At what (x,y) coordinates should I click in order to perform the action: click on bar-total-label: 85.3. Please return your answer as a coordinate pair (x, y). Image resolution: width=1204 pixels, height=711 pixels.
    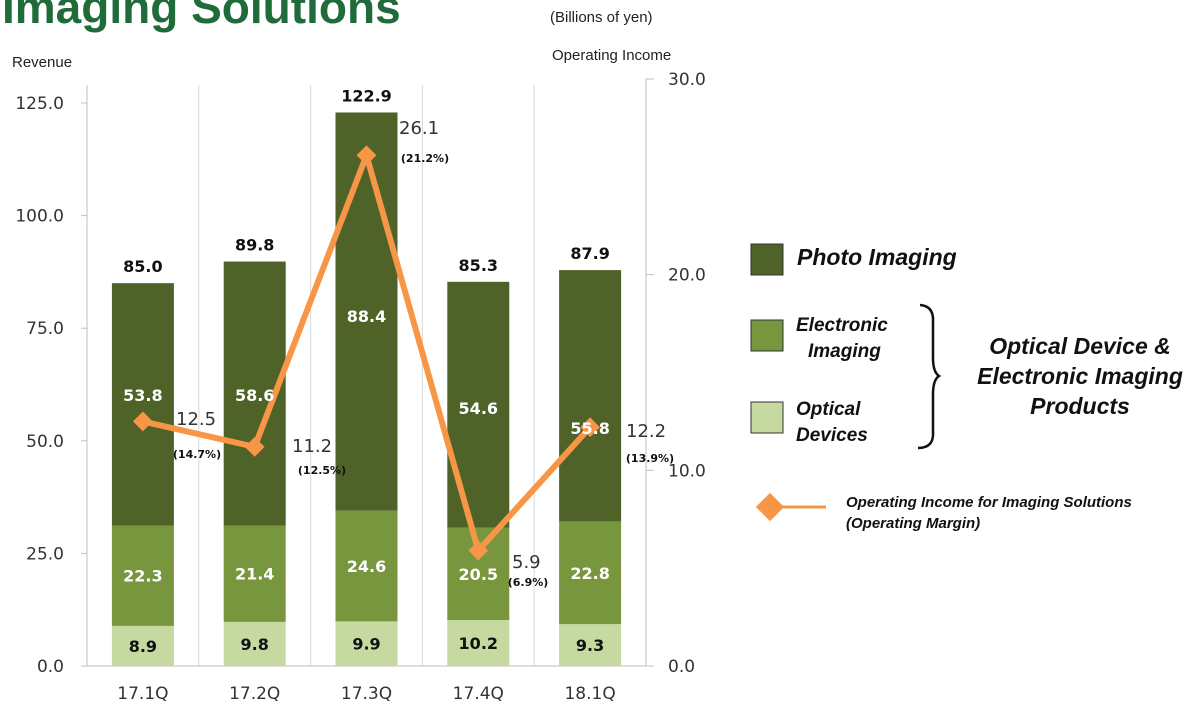
    Looking at the image, I should click on (478, 265).